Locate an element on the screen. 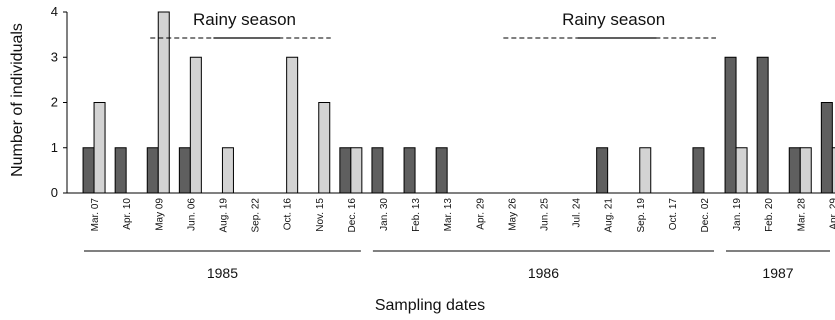 The image size is (835, 320). x-tick-label: Dec. 16 is located at coordinates (352, 215).